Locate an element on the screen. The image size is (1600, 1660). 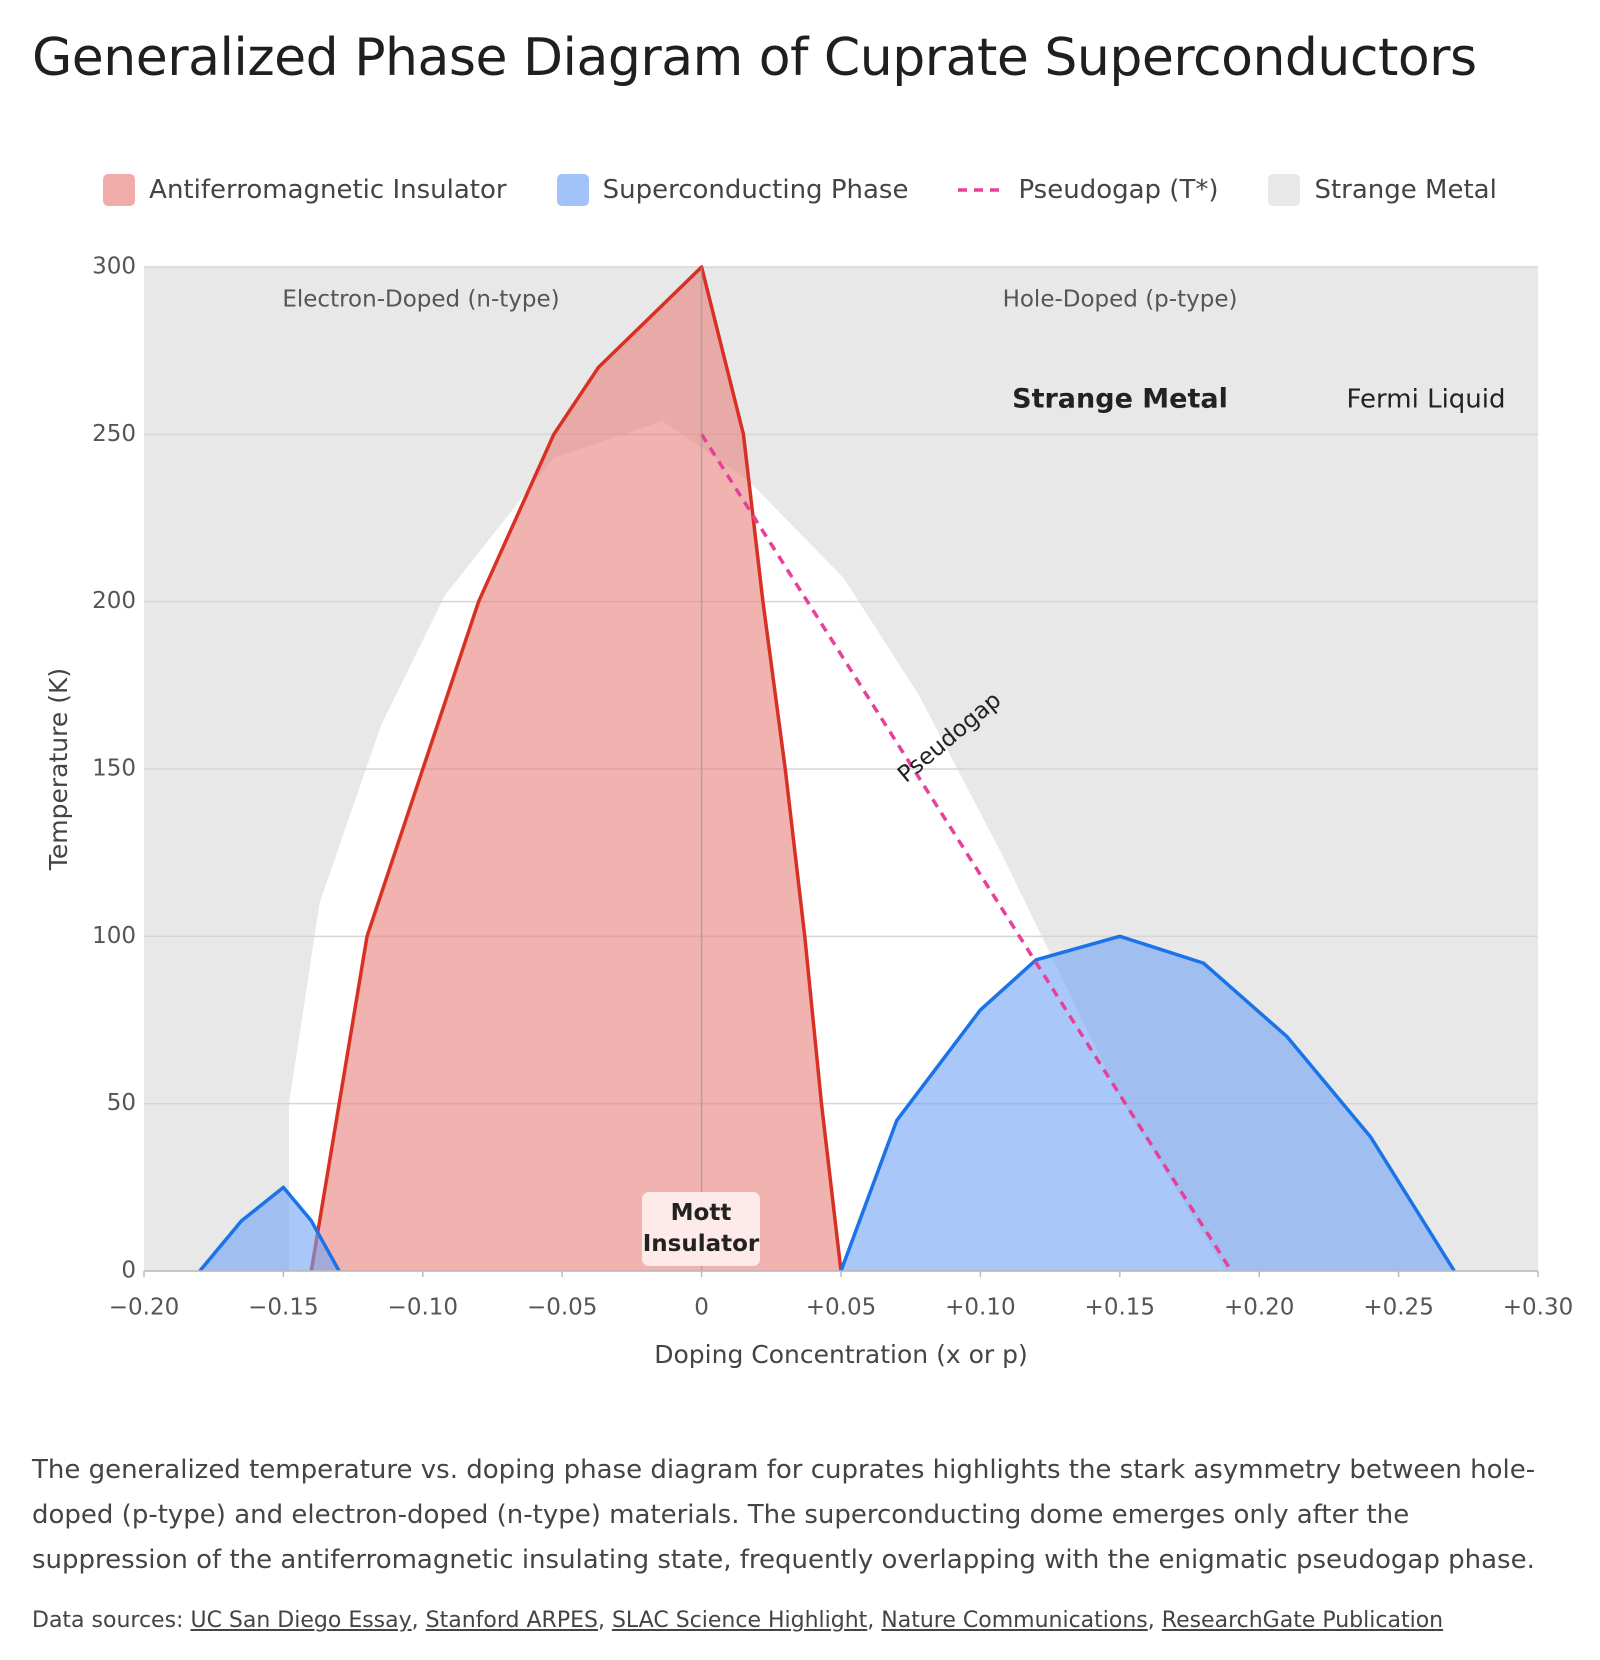
source-link: SLAC Science Highlight is located at coordinates (739, 1620).